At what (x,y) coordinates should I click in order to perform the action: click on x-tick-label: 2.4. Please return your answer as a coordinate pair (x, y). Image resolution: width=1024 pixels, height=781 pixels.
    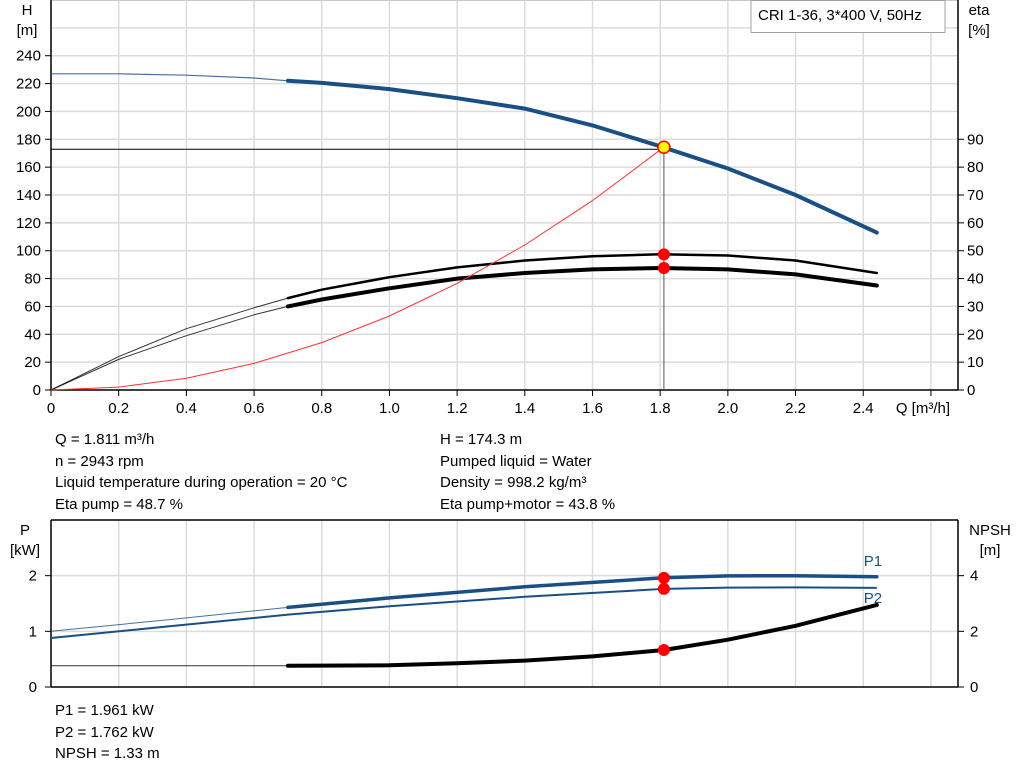
    Looking at the image, I should click on (863, 408).